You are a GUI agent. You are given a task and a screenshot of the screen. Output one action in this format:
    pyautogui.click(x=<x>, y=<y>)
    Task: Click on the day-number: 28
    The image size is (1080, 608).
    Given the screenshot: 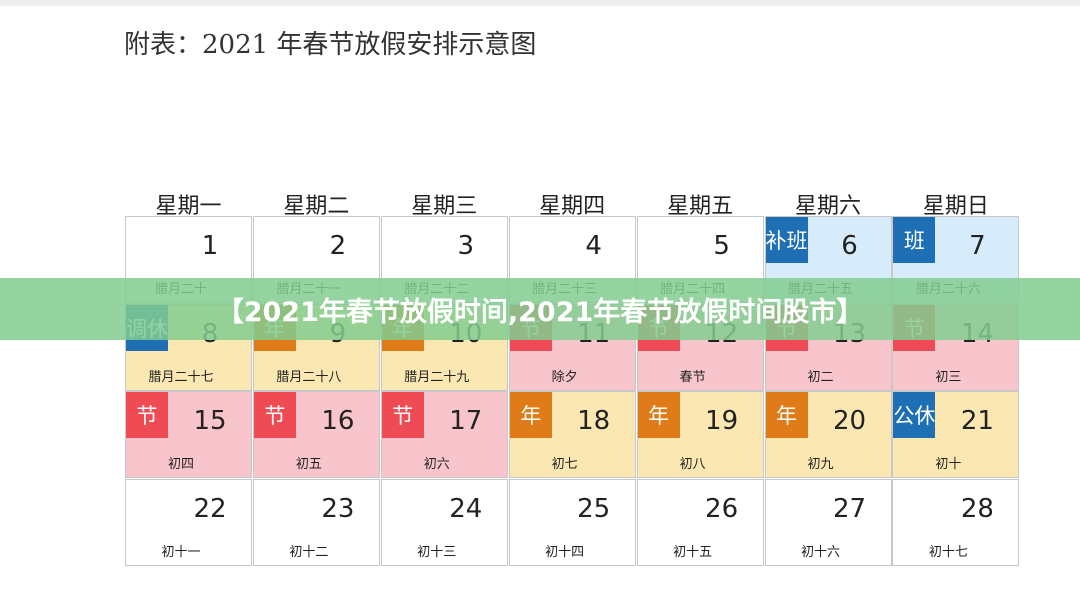 What is the action you would take?
    pyautogui.click(x=977, y=508)
    